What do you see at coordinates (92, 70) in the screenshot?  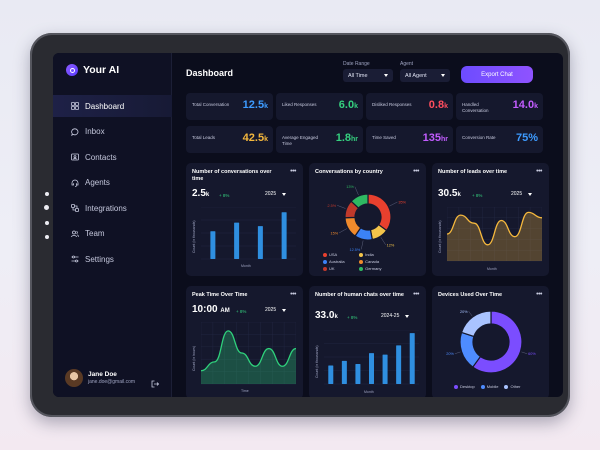 I see `brand: Your AI` at bounding box center [92, 70].